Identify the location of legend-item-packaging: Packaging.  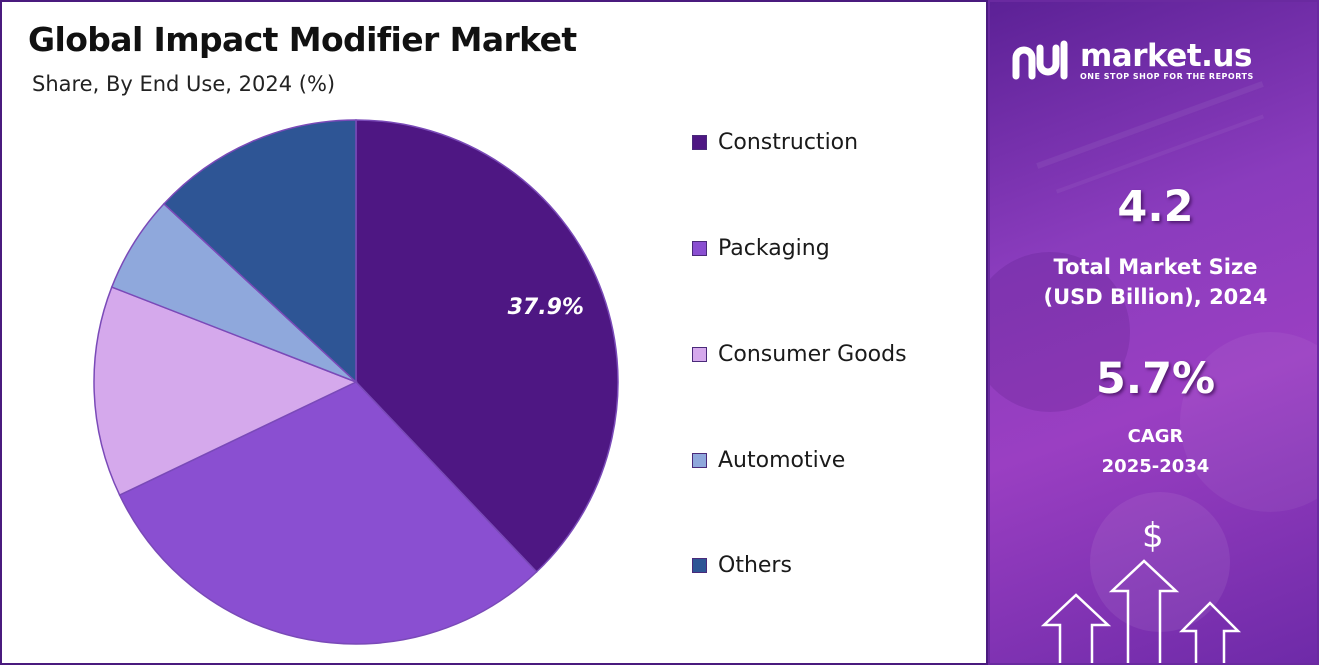
(761, 248).